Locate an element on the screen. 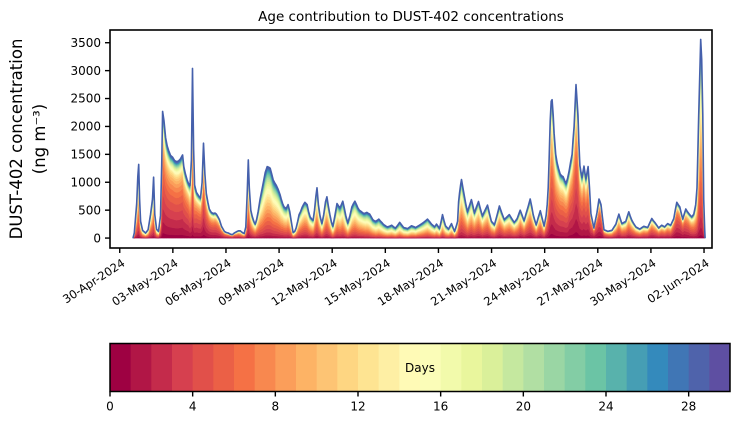 This screenshot has width=739, height=425. colorbar-tick-label: 28 is located at coordinates (688, 407).